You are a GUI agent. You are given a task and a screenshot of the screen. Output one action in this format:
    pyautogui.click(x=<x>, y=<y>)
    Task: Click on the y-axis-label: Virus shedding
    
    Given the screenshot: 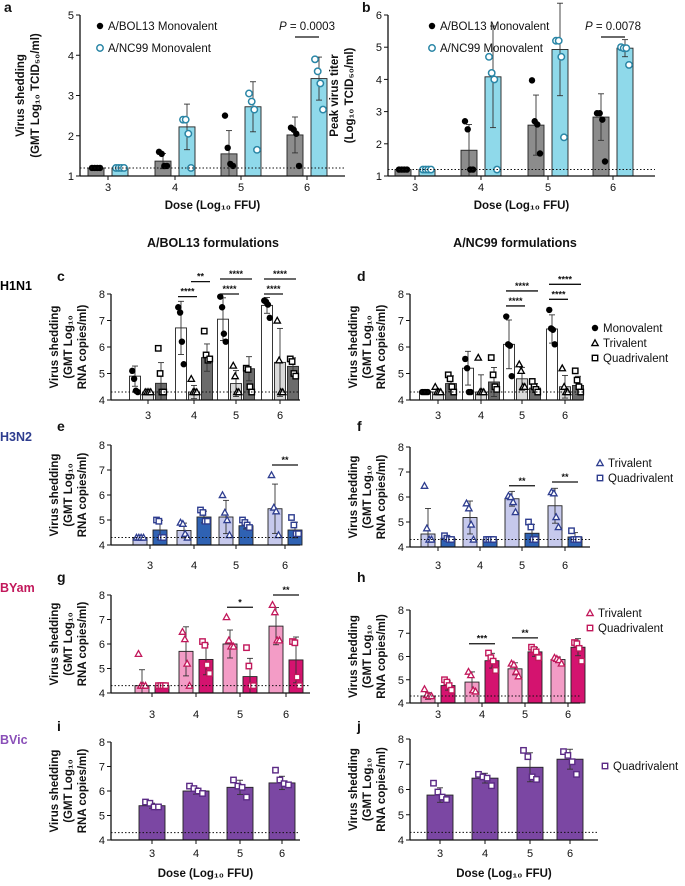 What is the action you would take?
    pyautogui.click(x=354, y=656)
    